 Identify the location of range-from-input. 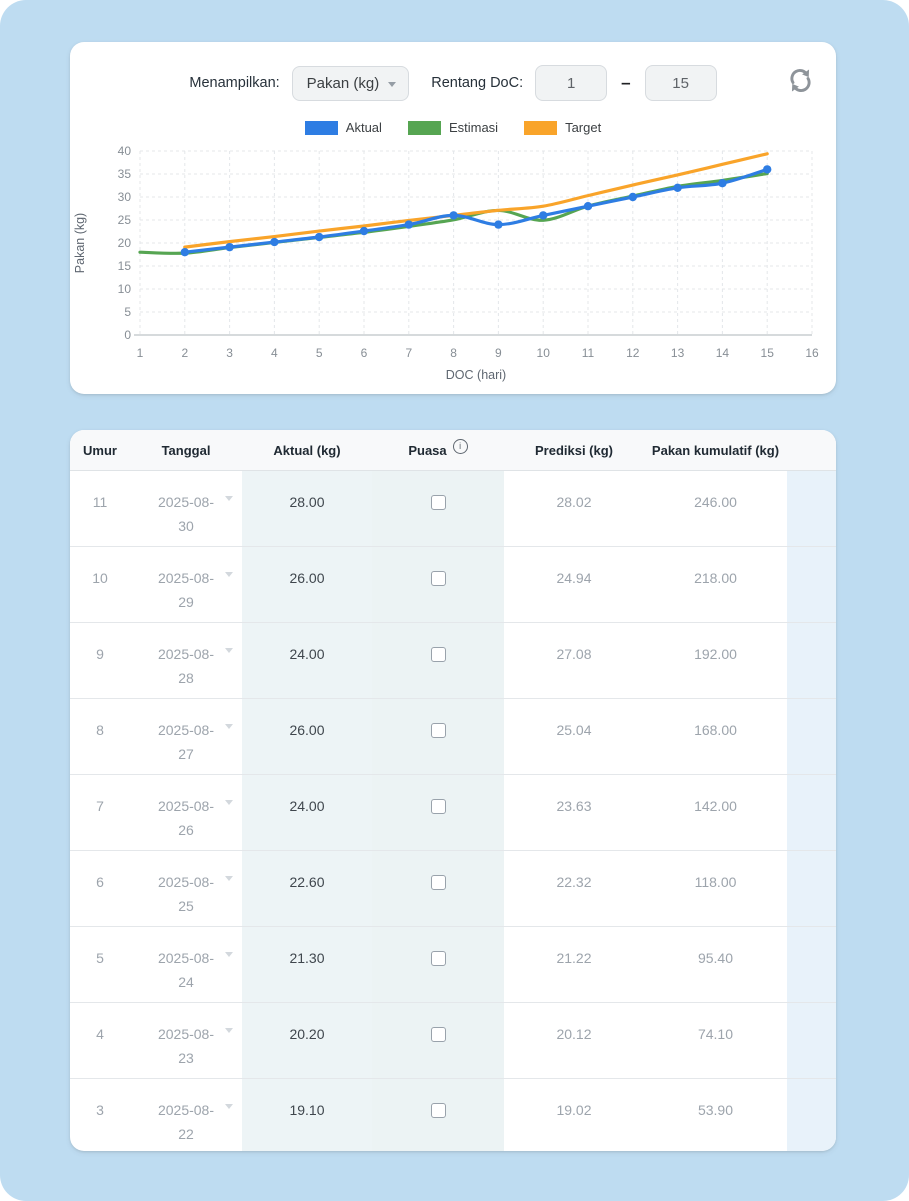
(571, 83).